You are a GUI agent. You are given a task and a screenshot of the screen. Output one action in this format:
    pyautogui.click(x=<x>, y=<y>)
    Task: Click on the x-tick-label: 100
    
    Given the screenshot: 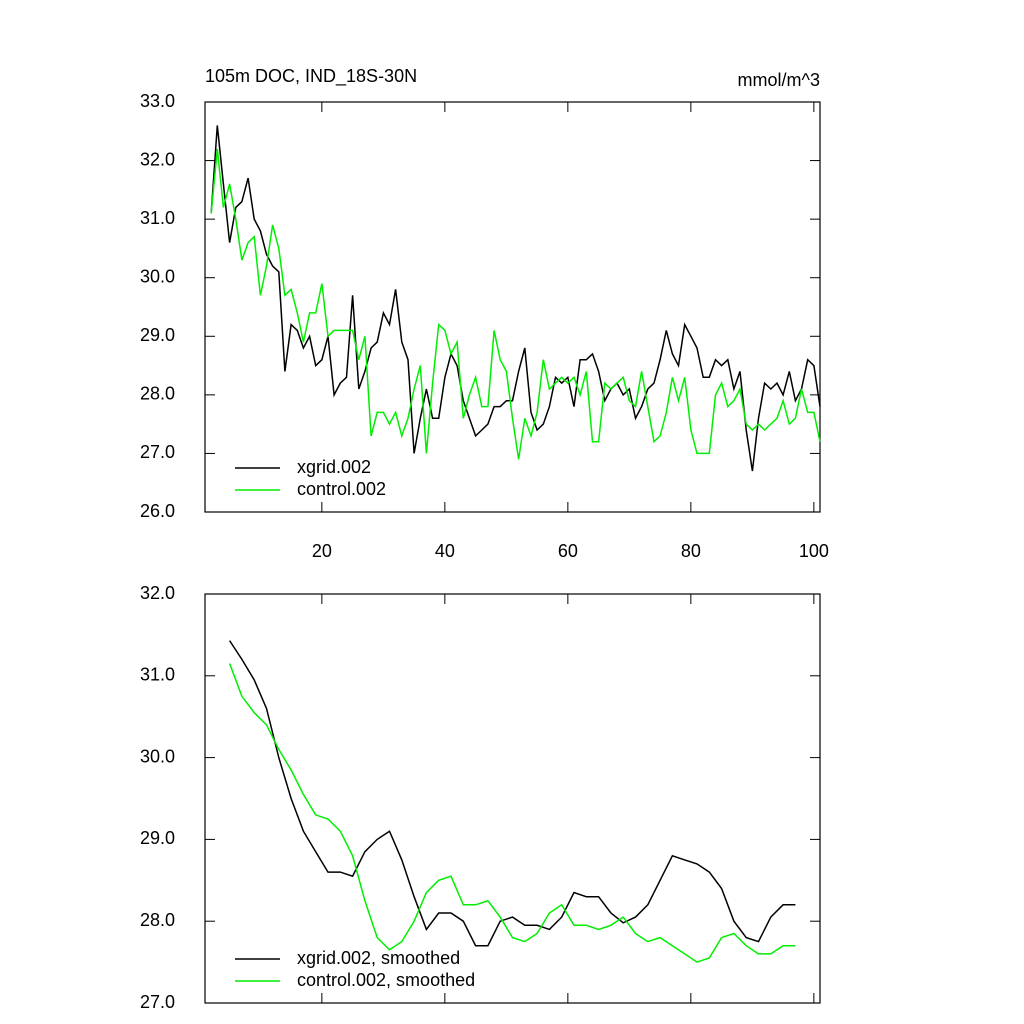 What is the action you would take?
    pyautogui.click(x=814, y=551)
    